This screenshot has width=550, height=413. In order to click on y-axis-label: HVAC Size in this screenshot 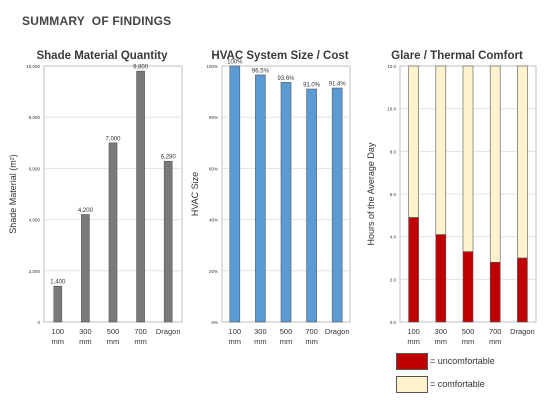, I will do `click(195, 194)`.